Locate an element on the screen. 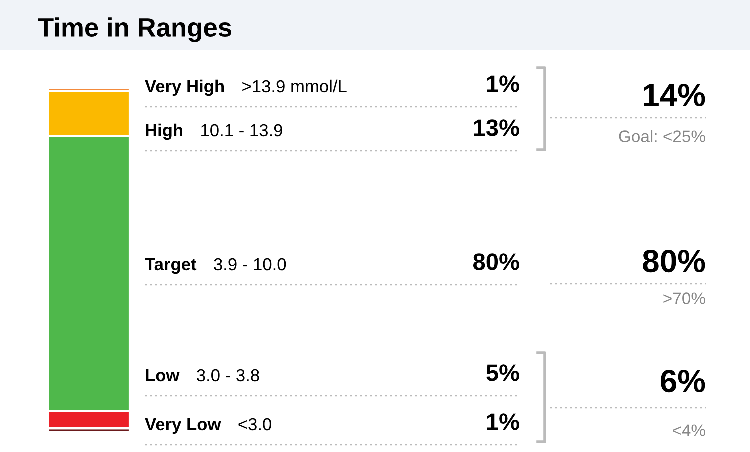  text: 14% is located at coordinates (675, 95).